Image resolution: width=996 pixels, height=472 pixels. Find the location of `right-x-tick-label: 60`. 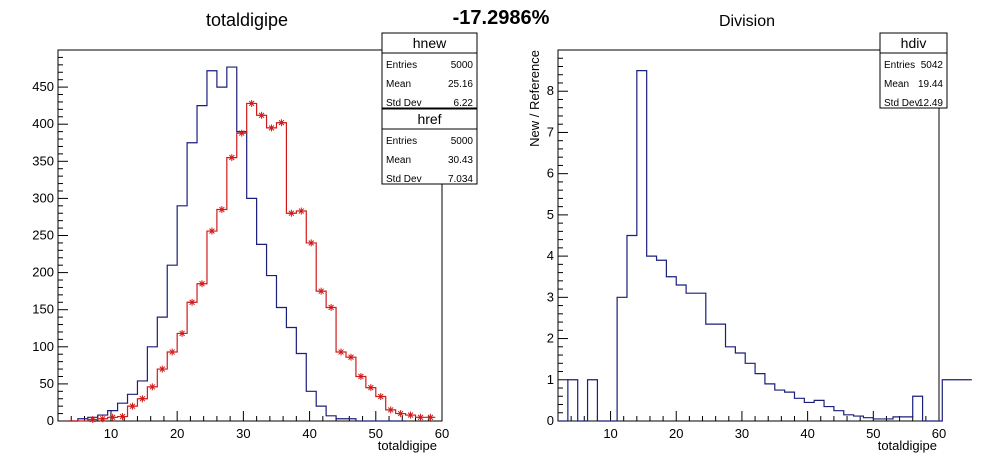

right-x-tick-label: 60 is located at coordinates (939, 433).